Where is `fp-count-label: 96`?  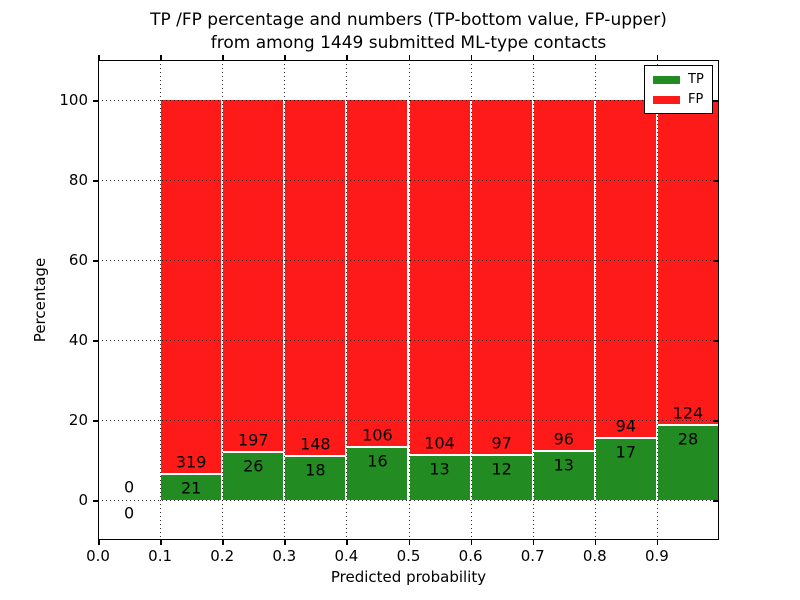
fp-count-label: 96 is located at coordinates (563, 439).